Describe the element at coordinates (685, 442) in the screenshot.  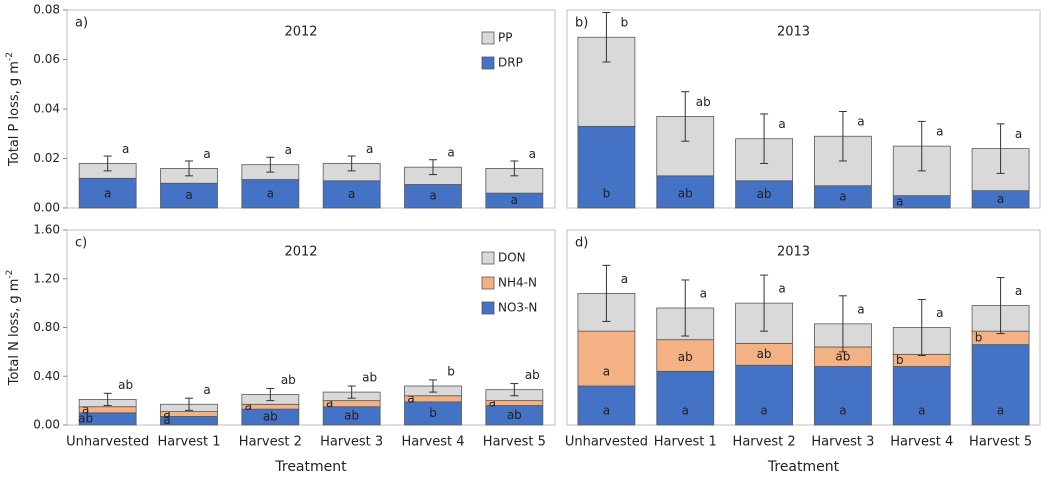
I see `x-tick-label: Harvest 1` at that location.